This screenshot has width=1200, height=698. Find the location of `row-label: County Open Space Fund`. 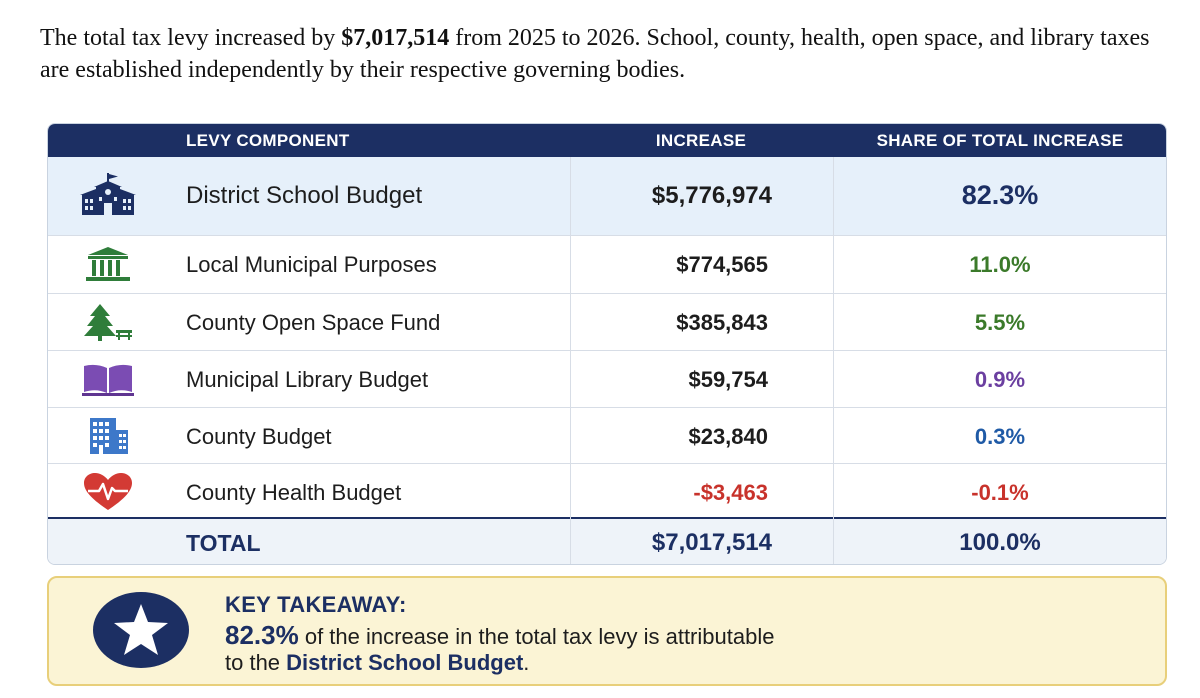

row-label: County Open Space Fund is located at coordinates (313, 322).